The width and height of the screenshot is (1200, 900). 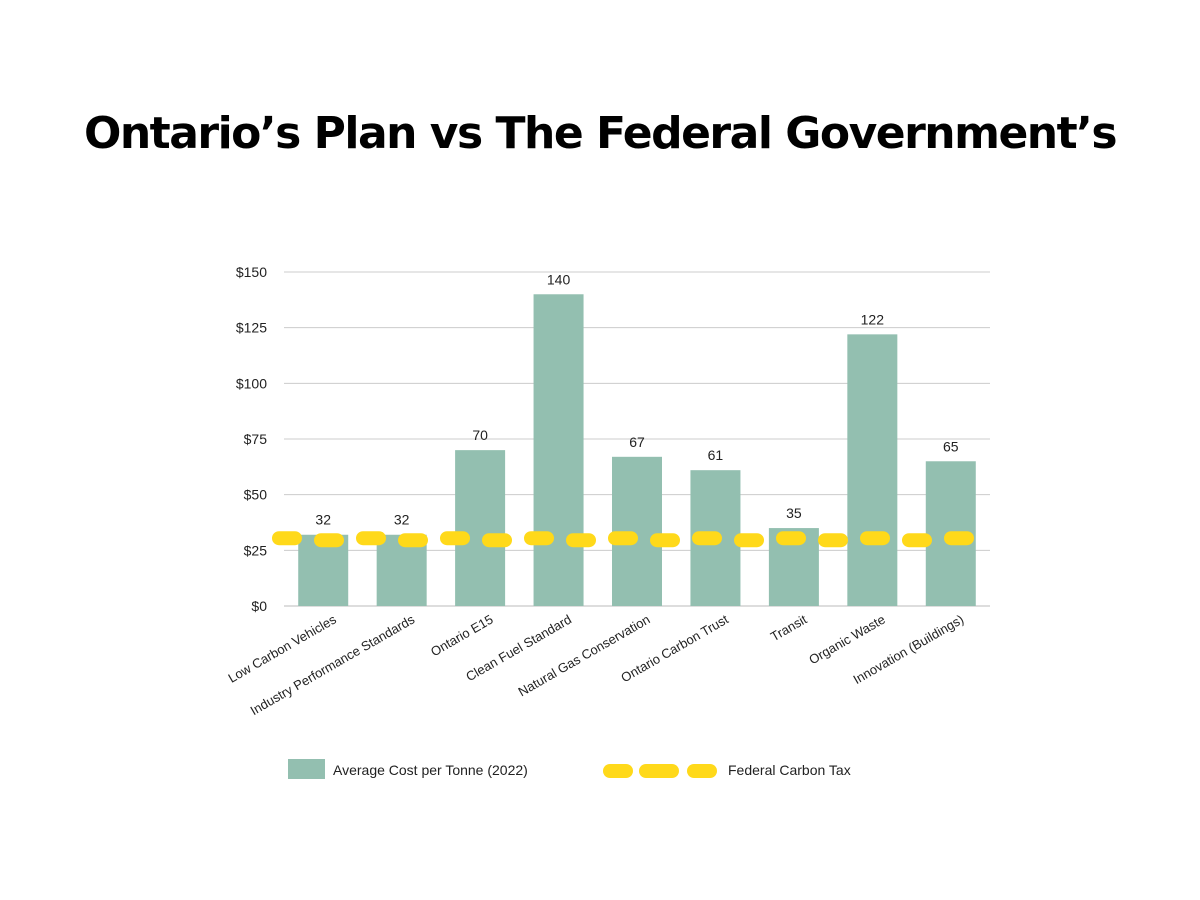 I want to click on y-tick-label: $125, so click(x=251, y=328).